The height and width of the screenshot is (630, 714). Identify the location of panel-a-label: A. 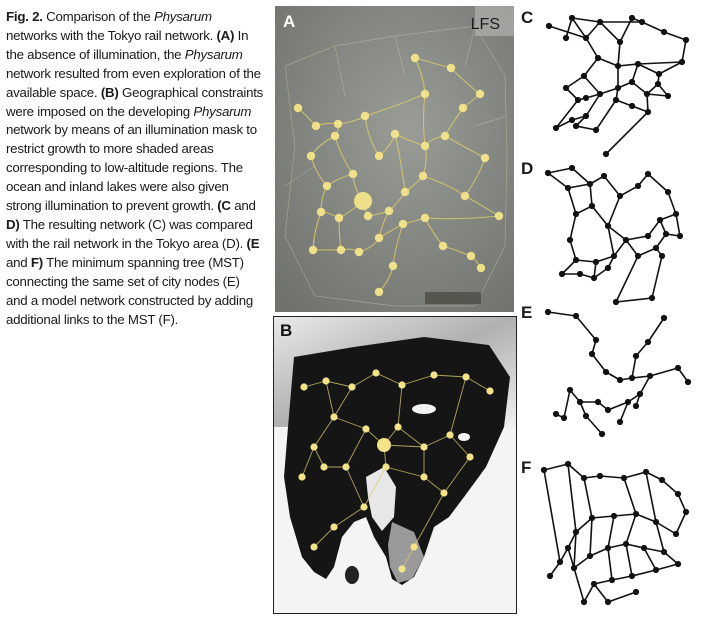
(289, 21).